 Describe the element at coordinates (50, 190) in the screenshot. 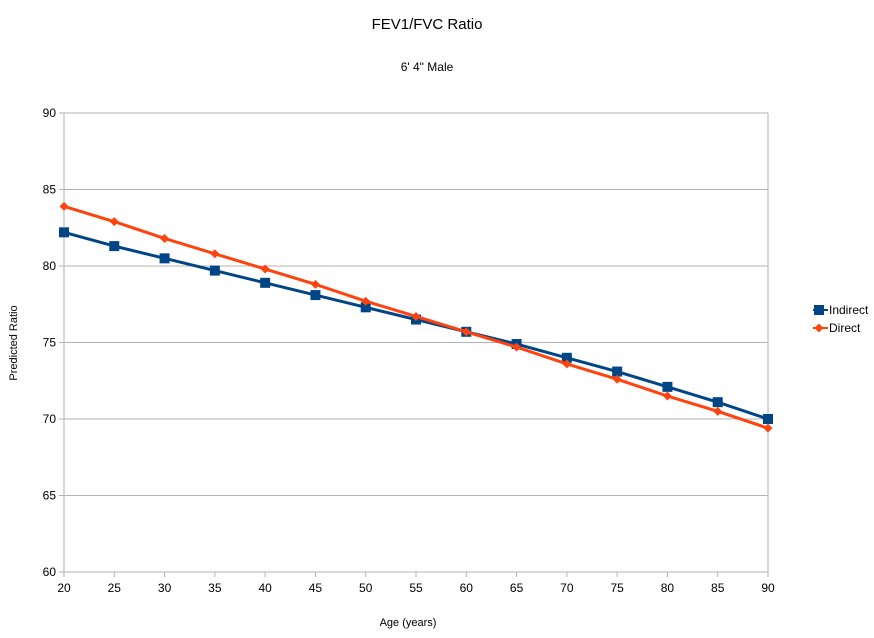

I see `y-tick-label-85: 85` at that location.